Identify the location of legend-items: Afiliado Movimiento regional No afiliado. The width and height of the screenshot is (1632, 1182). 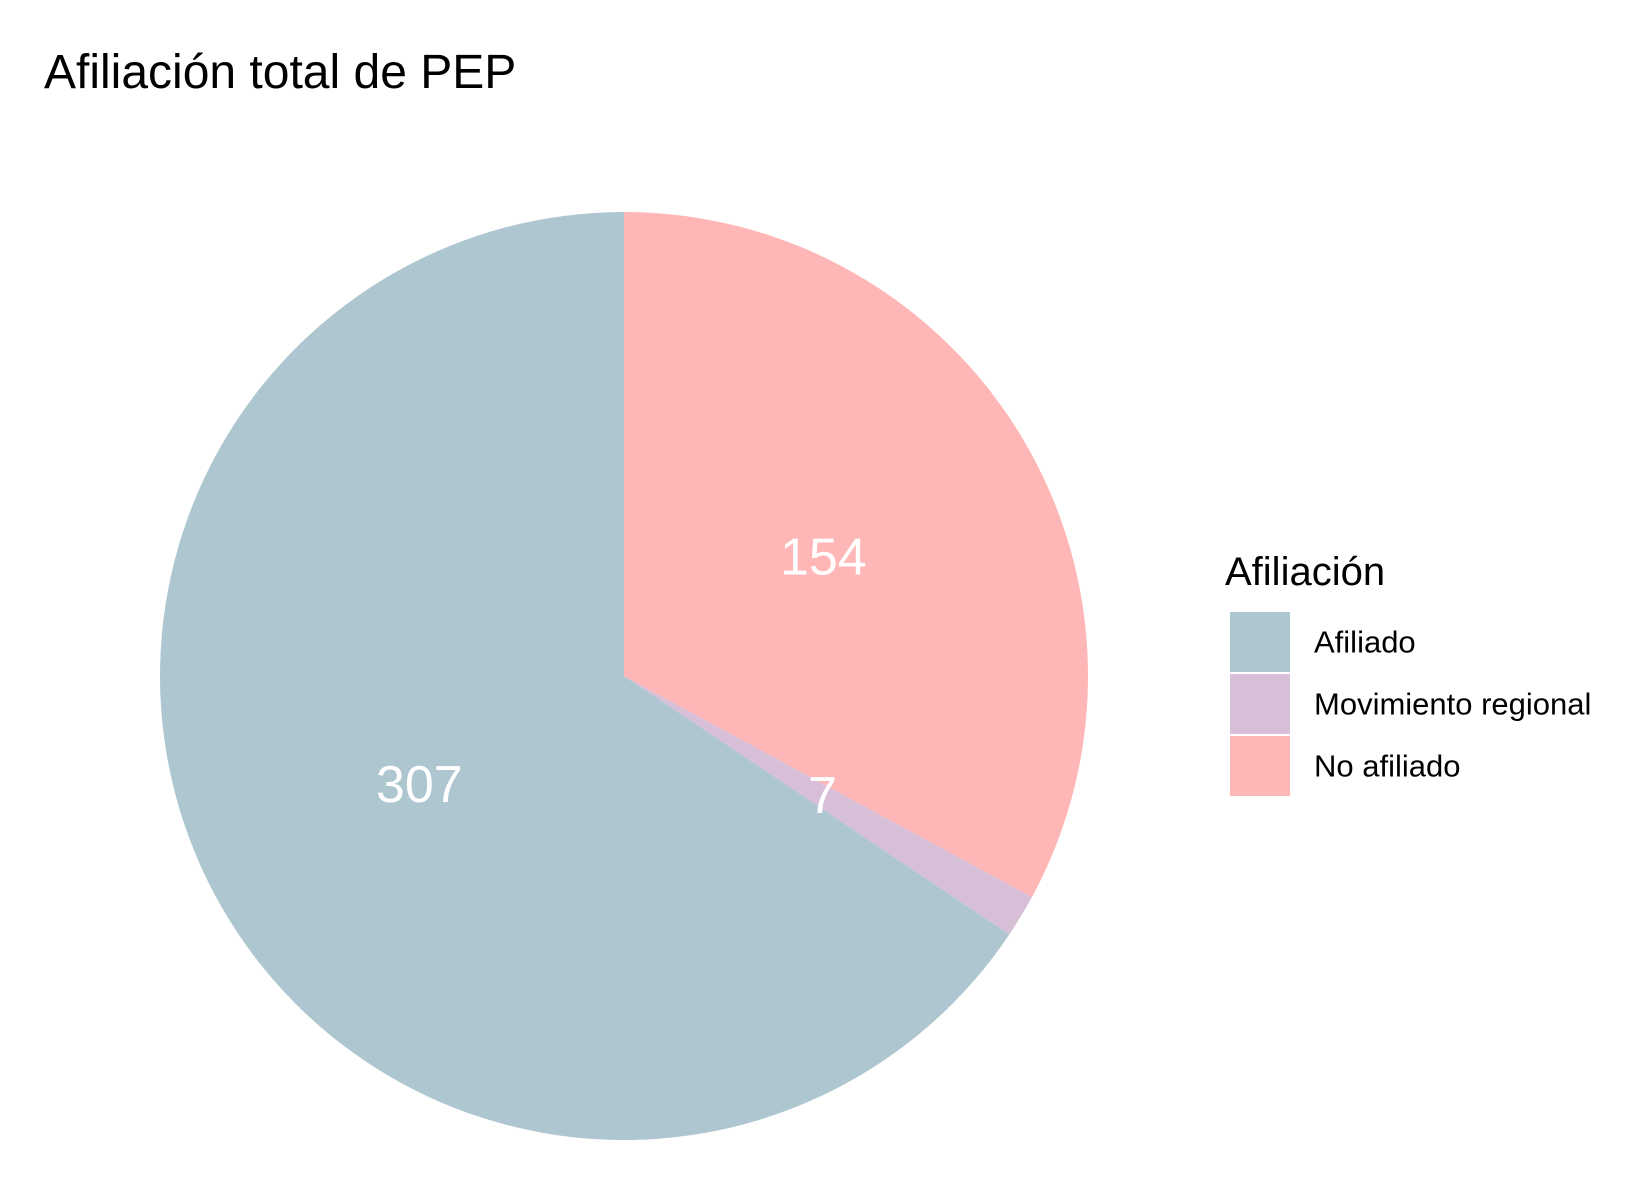
(1410, 704).